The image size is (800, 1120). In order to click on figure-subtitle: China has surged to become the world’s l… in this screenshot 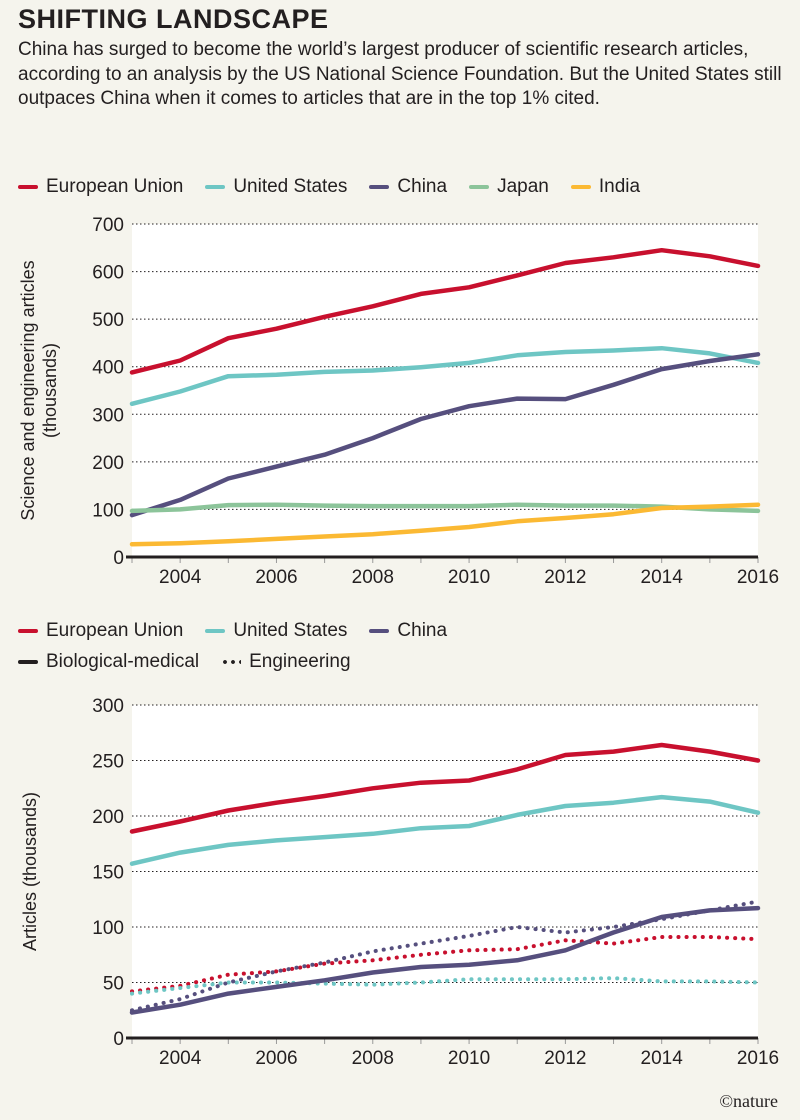, I will do `click(400, 74)`.